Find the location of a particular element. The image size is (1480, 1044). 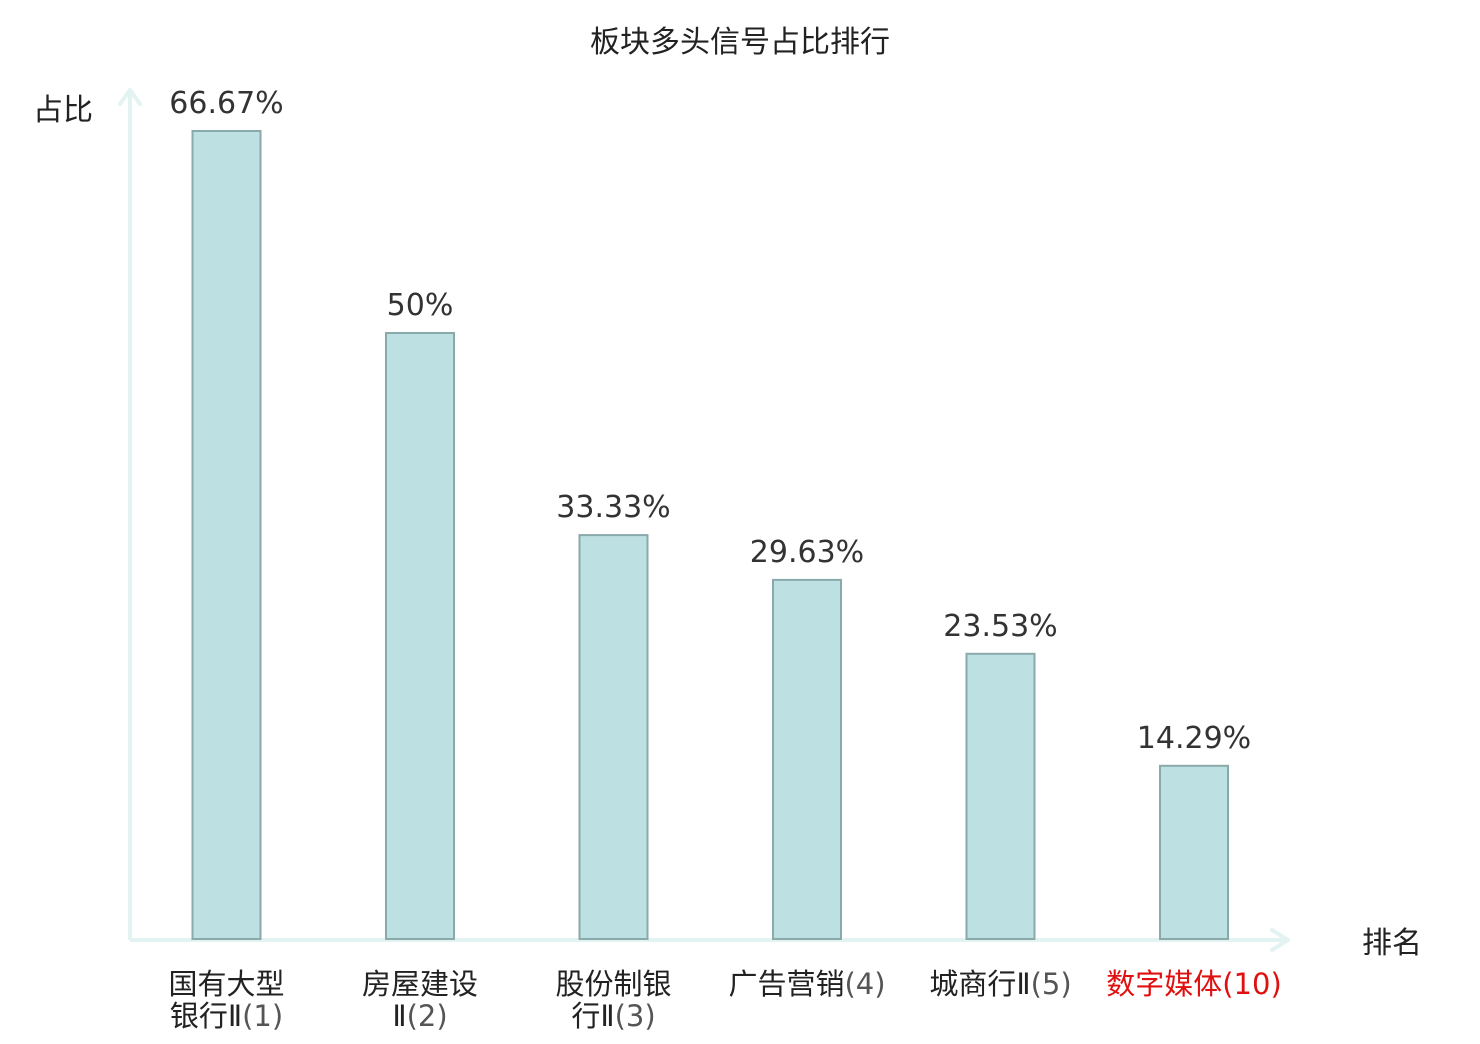

category-label: Ⅱ(2) is located at coordinates (419, 1016).